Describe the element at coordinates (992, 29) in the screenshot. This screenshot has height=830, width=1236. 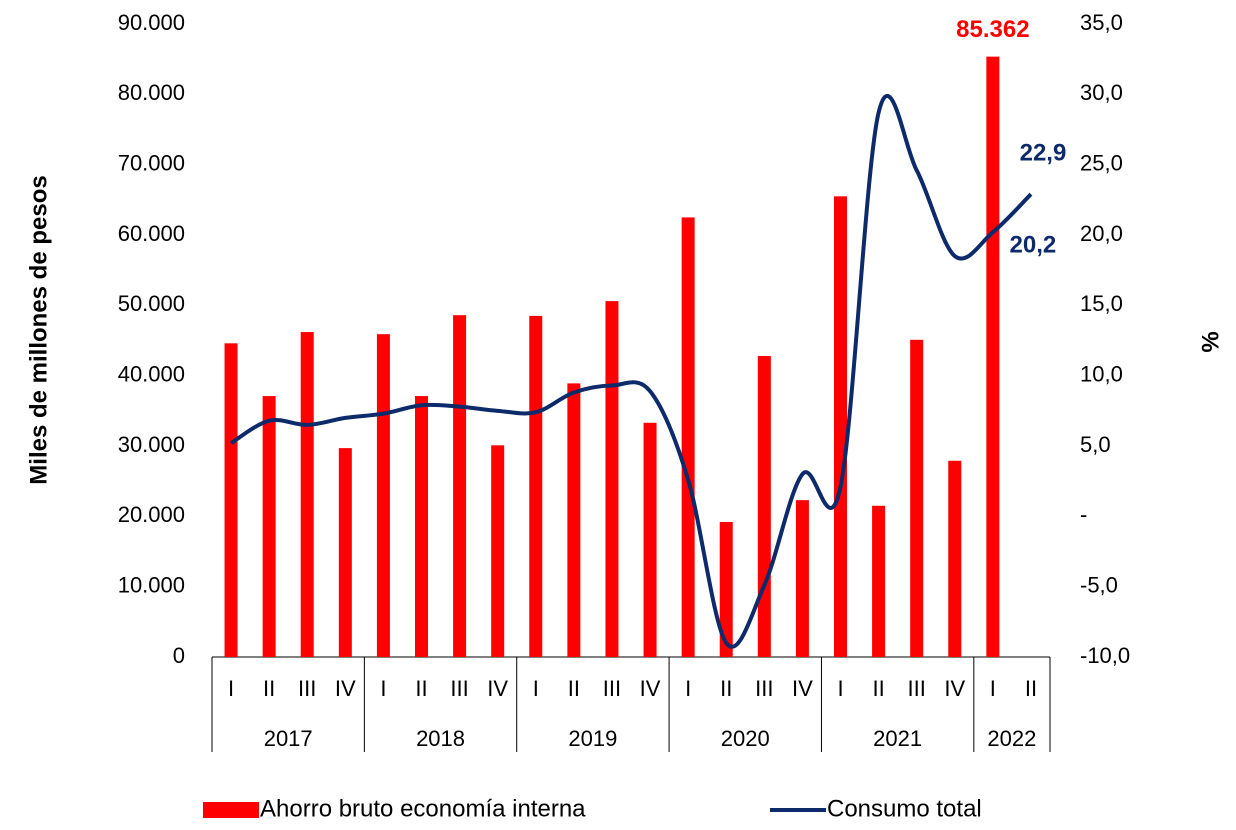
I see `data-label: 85.362` at that location.